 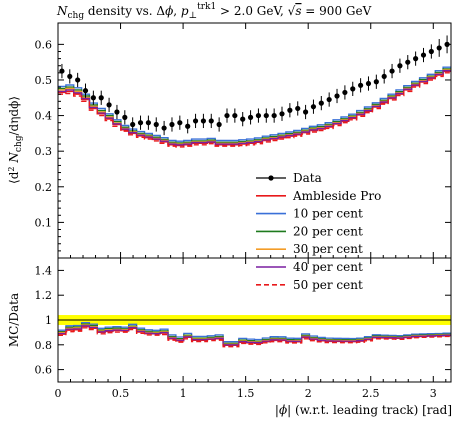 What do you see at coordinates (15, 140) in the screenshot?
I see `main-ylabel: ⟨d2 Nchg/dηdϕ⟩` at bounding box center [15, 140].